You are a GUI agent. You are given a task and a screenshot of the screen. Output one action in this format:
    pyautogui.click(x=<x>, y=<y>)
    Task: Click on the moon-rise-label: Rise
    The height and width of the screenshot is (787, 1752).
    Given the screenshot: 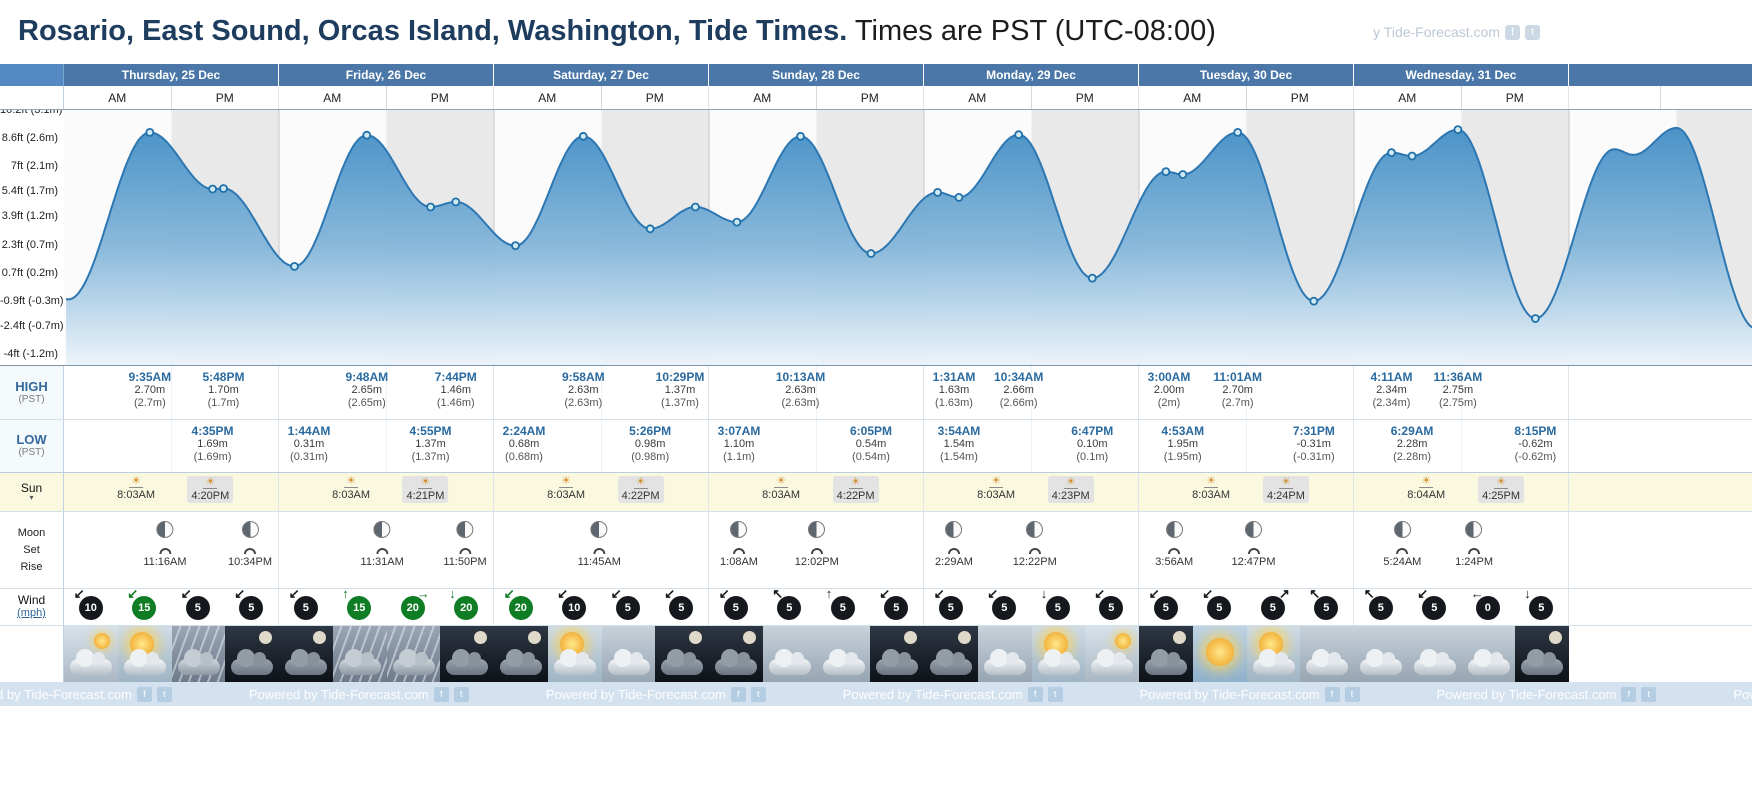 What is the action you would take?
    pyautogui.click(x=31, y=566)
    